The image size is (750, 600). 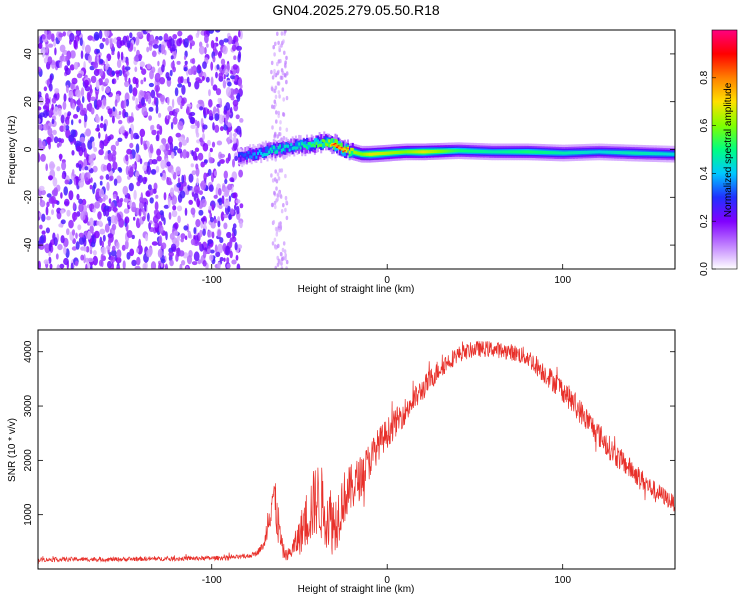 I want to click on y-tick-label: 3000, so click(x=28, y=405).